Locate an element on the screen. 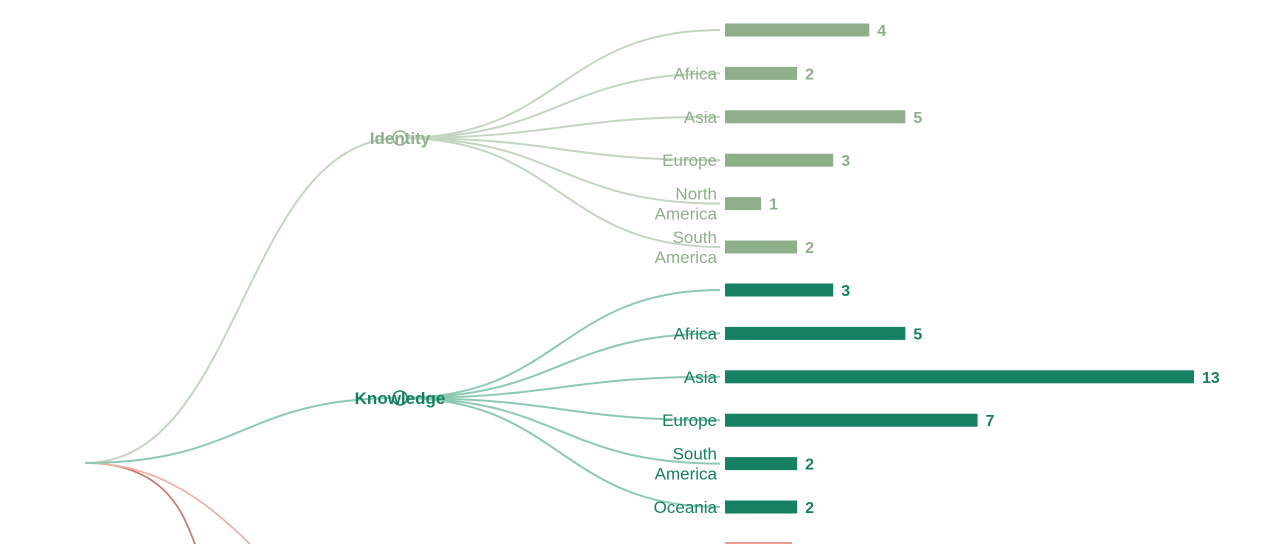 The image size is (1280, 549). link-offscreen-a is located at coordinates (140, 503).